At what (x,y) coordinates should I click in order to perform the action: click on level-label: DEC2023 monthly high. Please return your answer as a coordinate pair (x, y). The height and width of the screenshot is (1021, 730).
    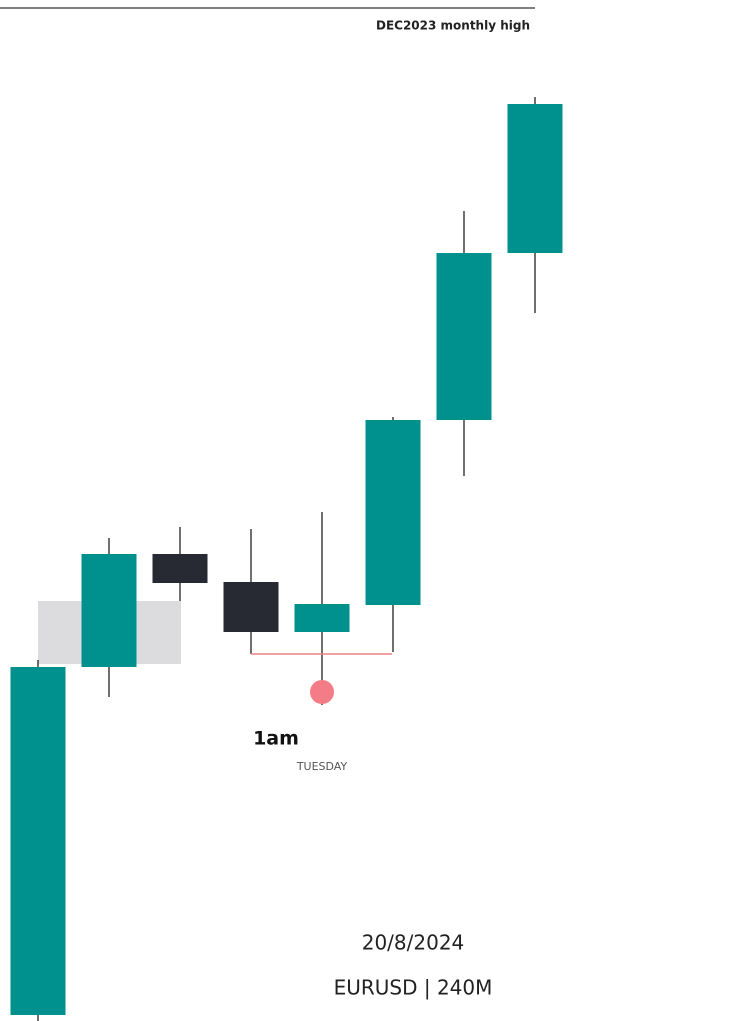
    Looking at the image, I should click on (453, 26).